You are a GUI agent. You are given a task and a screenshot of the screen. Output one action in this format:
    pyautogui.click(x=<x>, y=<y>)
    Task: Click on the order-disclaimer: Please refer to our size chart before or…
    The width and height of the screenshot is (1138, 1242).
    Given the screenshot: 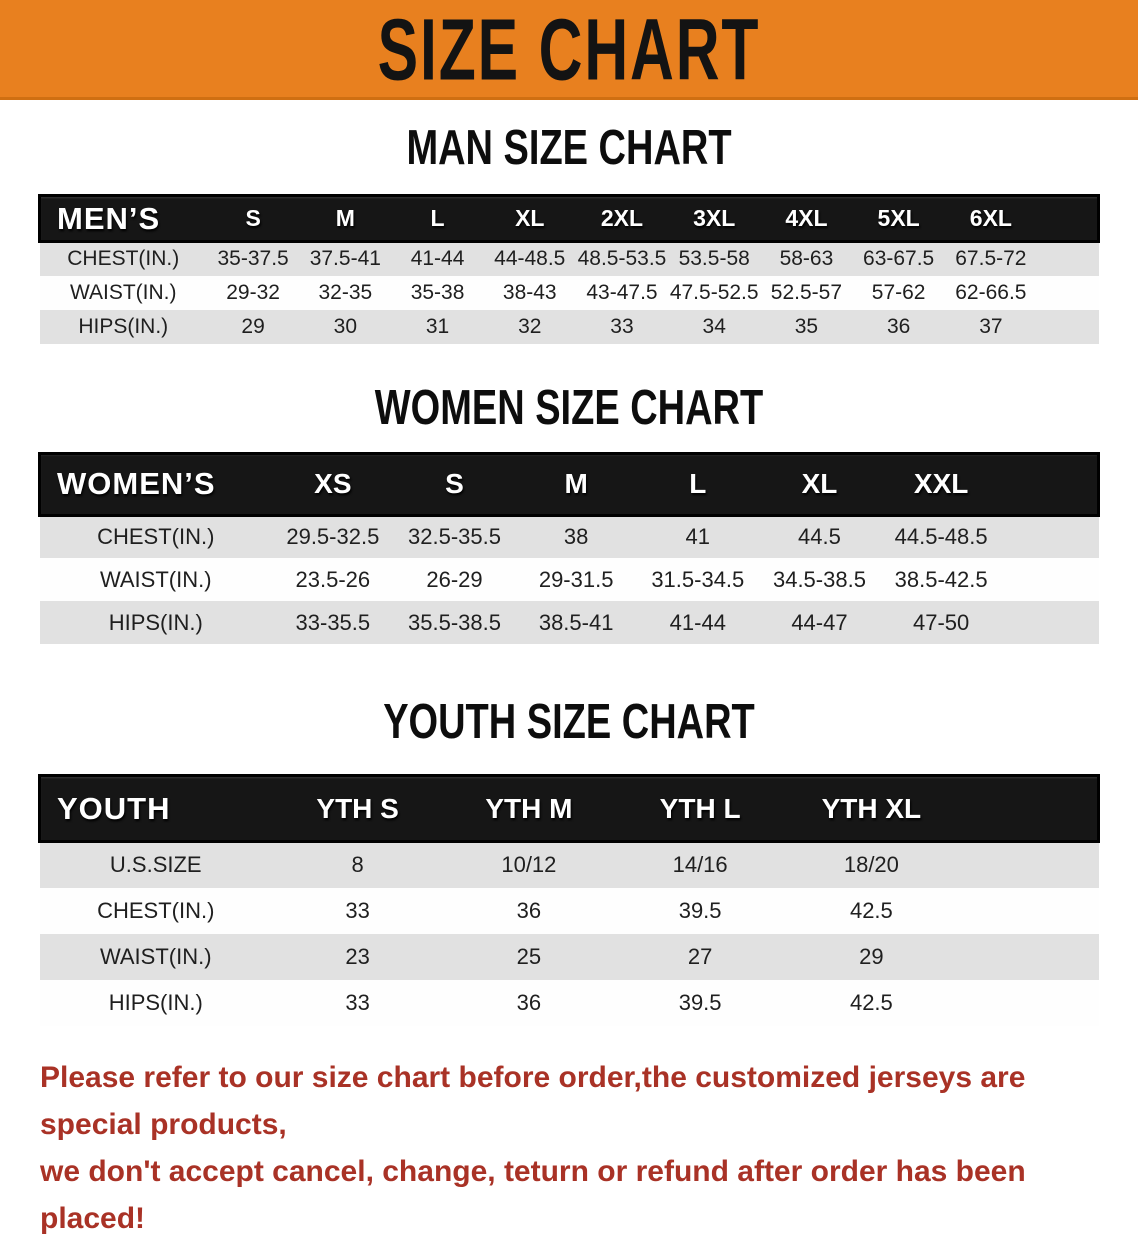 What is the action you would take?
    pyautogui.click(x=571, y=1148)
    